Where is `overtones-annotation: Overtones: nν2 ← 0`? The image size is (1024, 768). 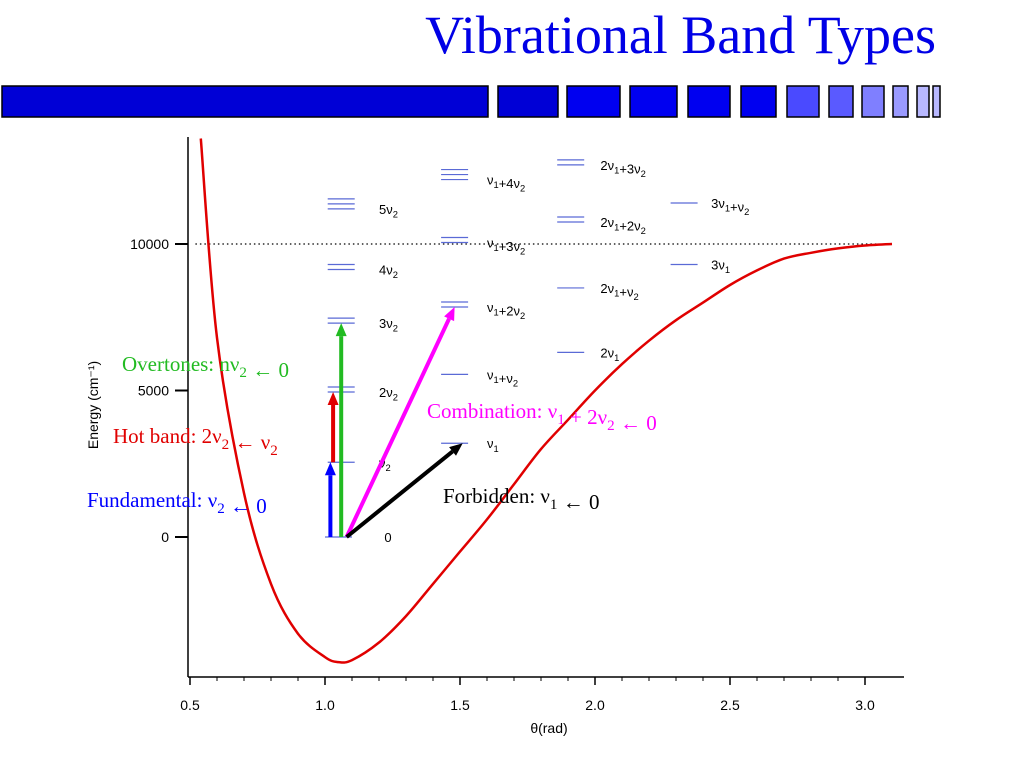
overtones-annotation: Overtones: nν2 ← 0 is located at coordinates (205, 367).